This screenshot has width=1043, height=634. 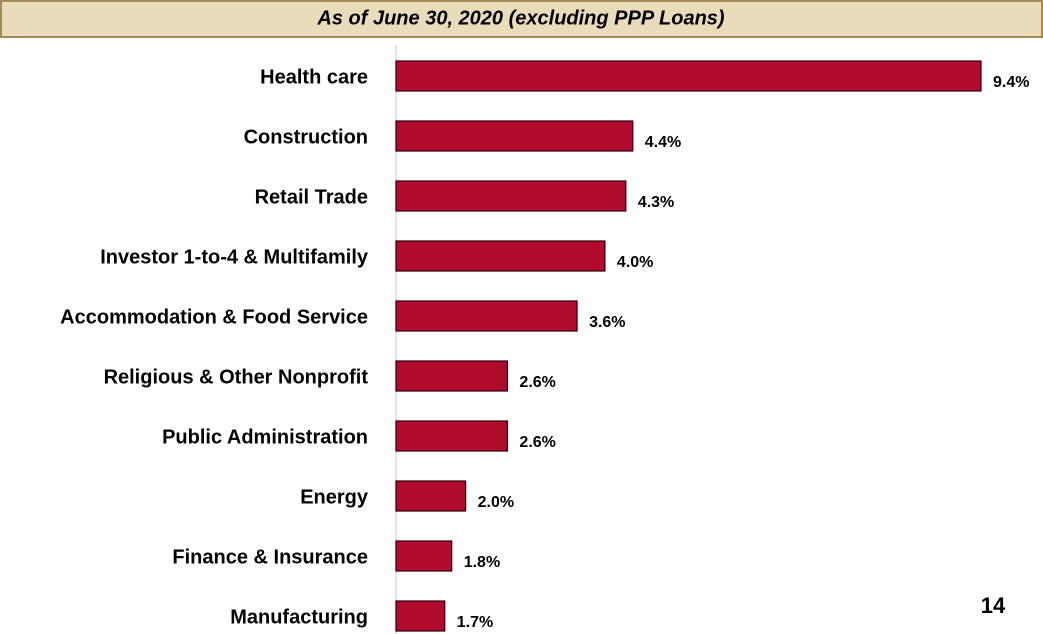 I want to click on category-label: Health care, so click(x=314, y=77).